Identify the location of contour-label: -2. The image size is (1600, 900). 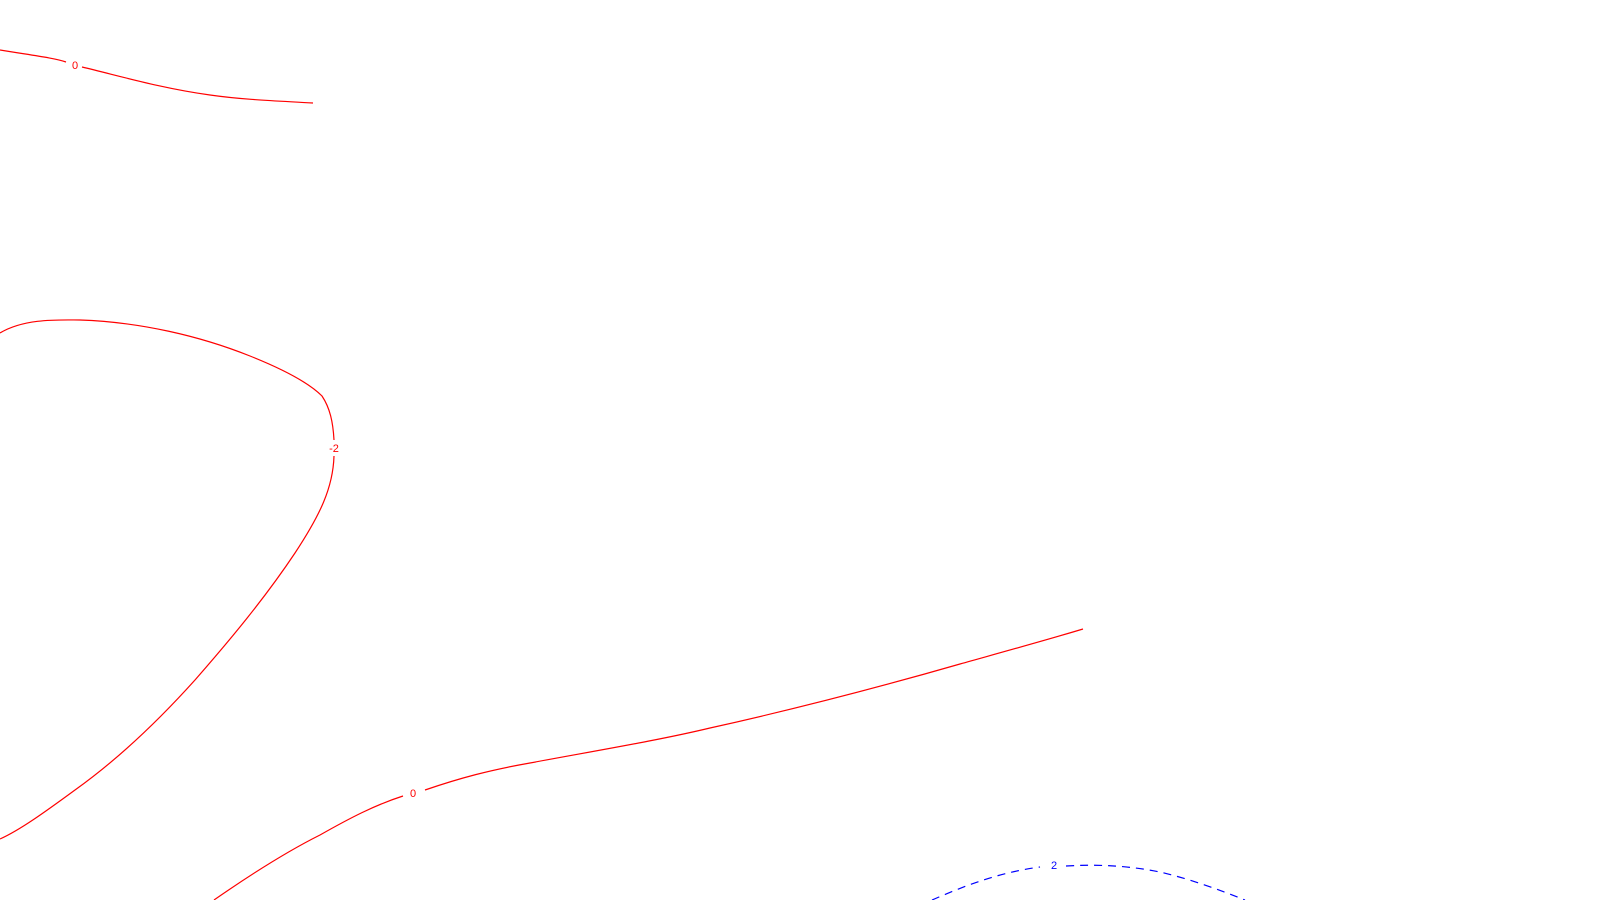
(334, 449).